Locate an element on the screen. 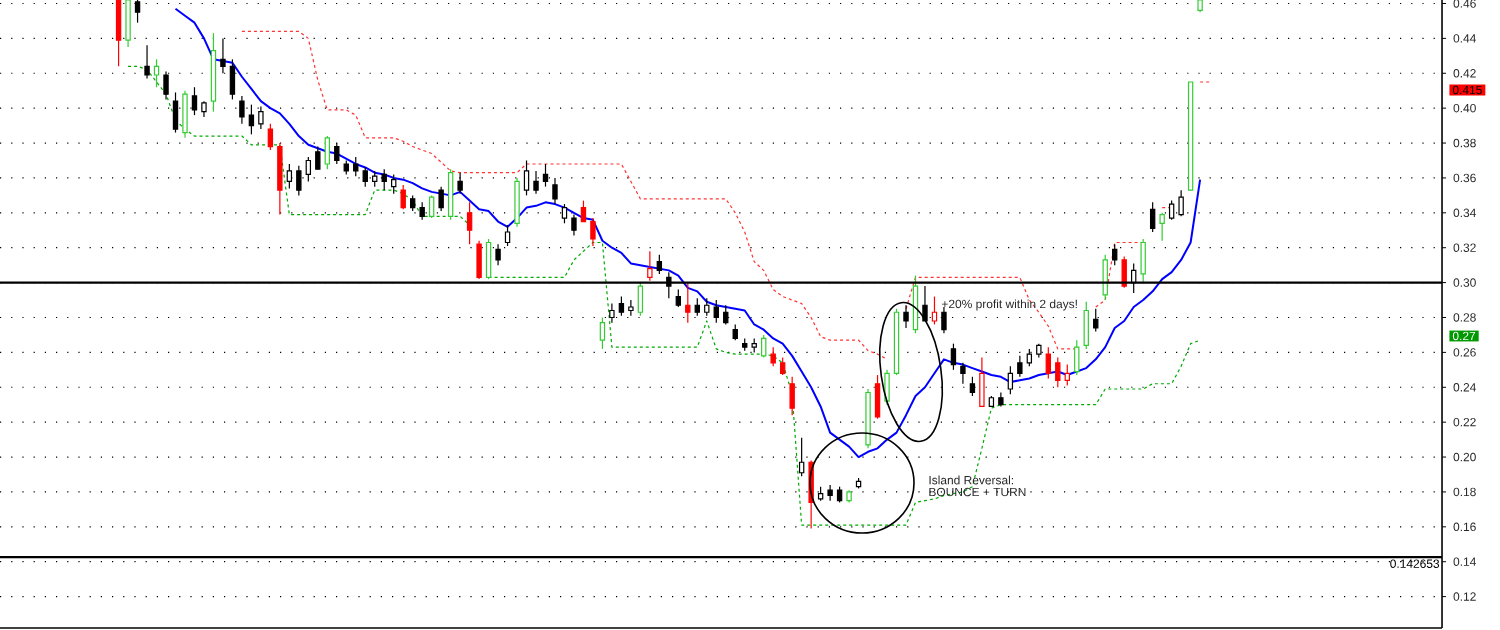  y-tick-label: 0.28 is located at coordinates (1464, 317).